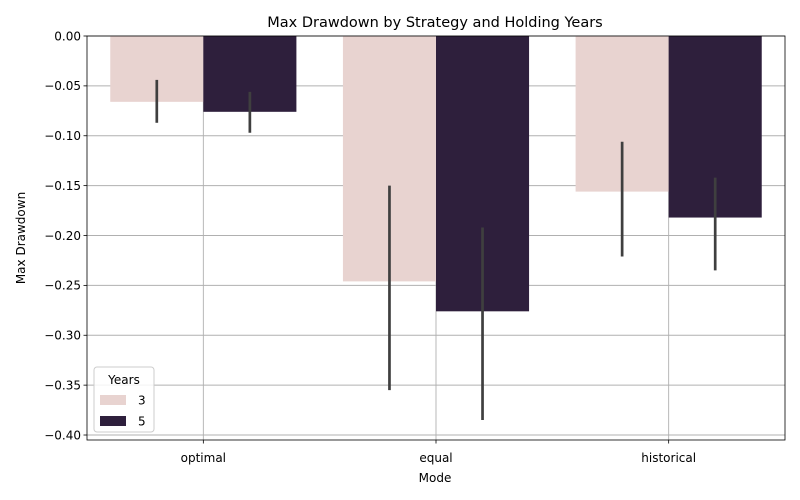 The height and width of the screenshot is (500, 800). Describe the element at coordinates (668, 458) in the screenshot. I see `x-tick-label-historical: historical` at that location.